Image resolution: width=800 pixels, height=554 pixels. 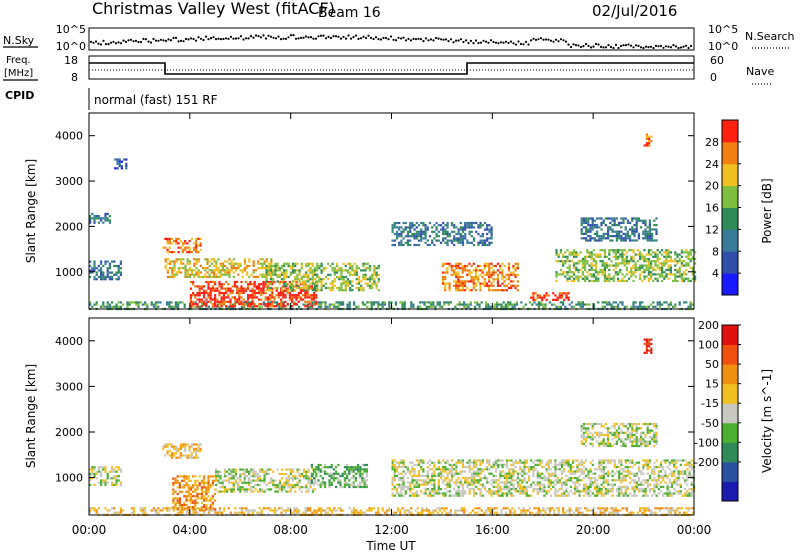 I want to click on power-colorbar-label: Power [dB], so click(x=767, y=210).